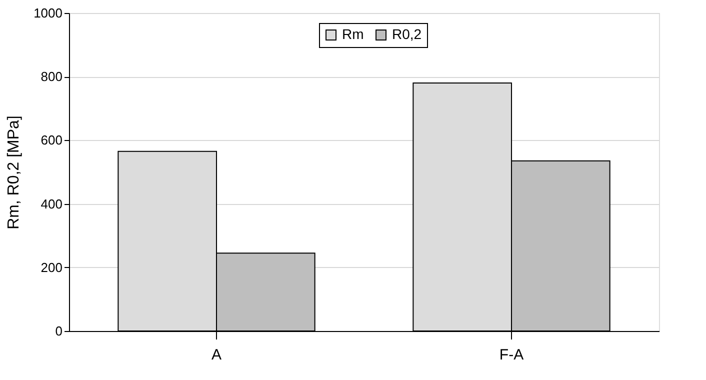 The image size is (706, 380). What do you see at coordinates (14, 173) in the screenshot?
I see `y-axis-title: Rm, R0,2 [MPa]` at bounding box center [14, 173].